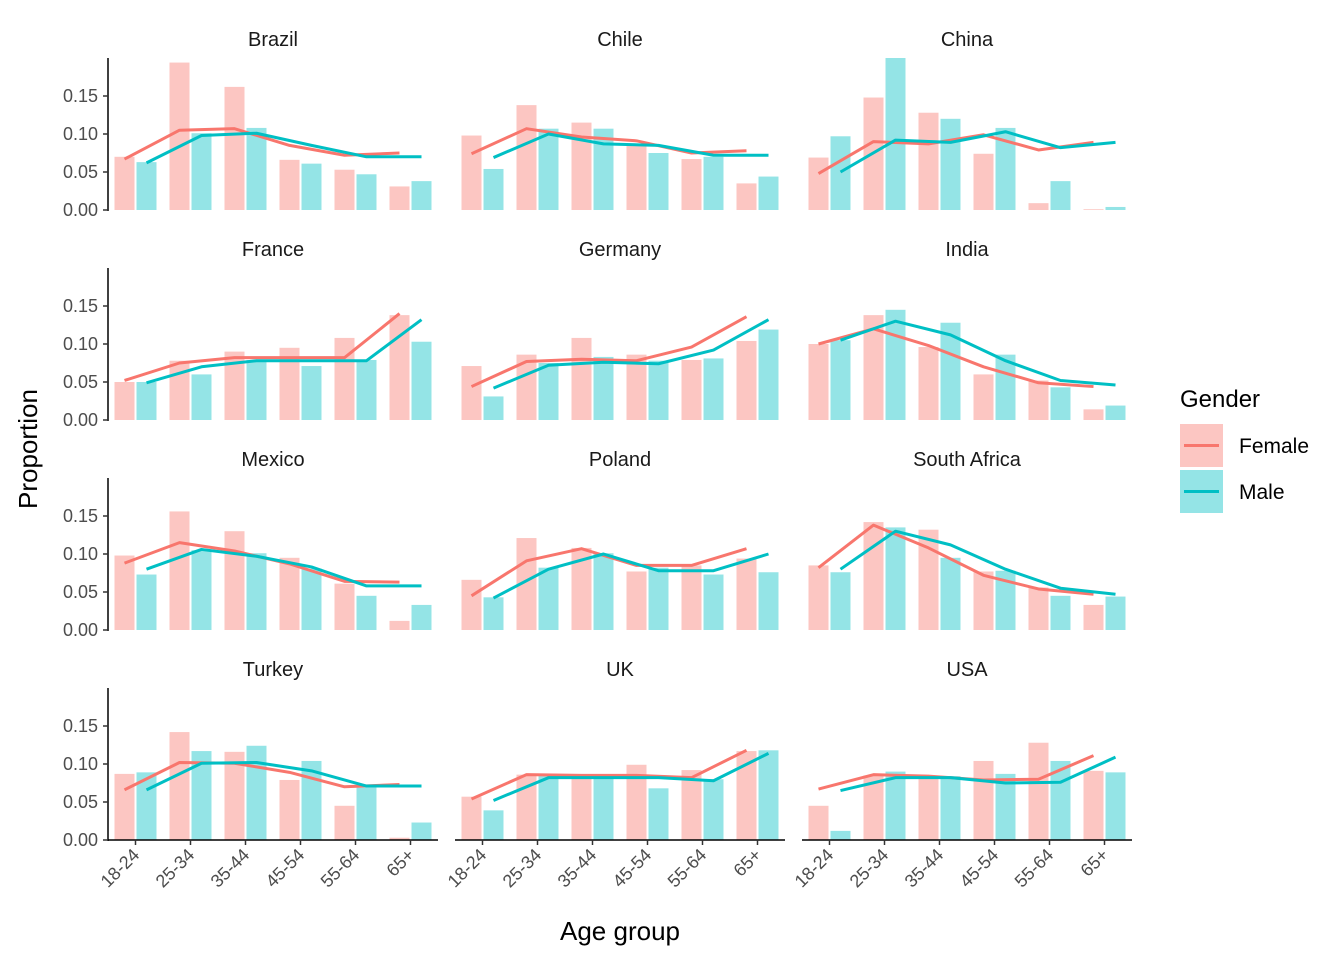  Describe the element at coordinates (967, 40) in the screenshot. I see `facet-title: China` at that location.